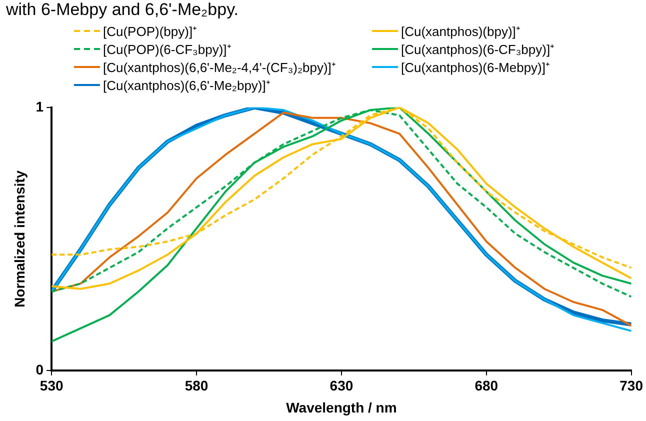 The height and width of the screenshot is (421, 646). Describe the element at coordinates (342, 386) in the screenshot. I see `x-tick-label: 630` at that location.